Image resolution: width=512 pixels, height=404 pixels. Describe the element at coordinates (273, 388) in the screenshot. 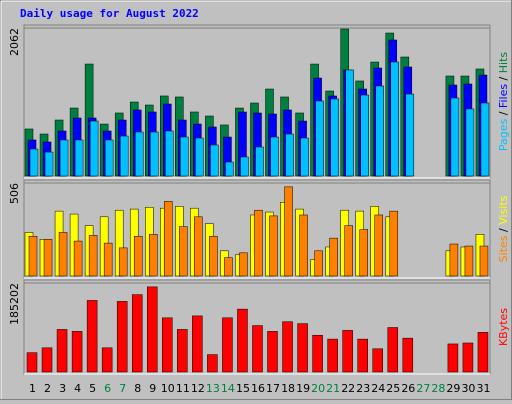

I see `x-tick-label: 17` at that location.